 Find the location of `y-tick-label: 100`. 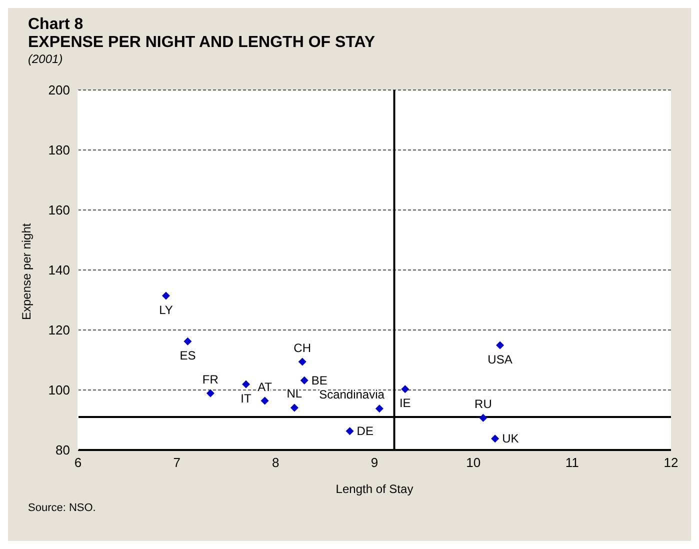

y-tick-label: 100 is located at coordinates (59, 390).